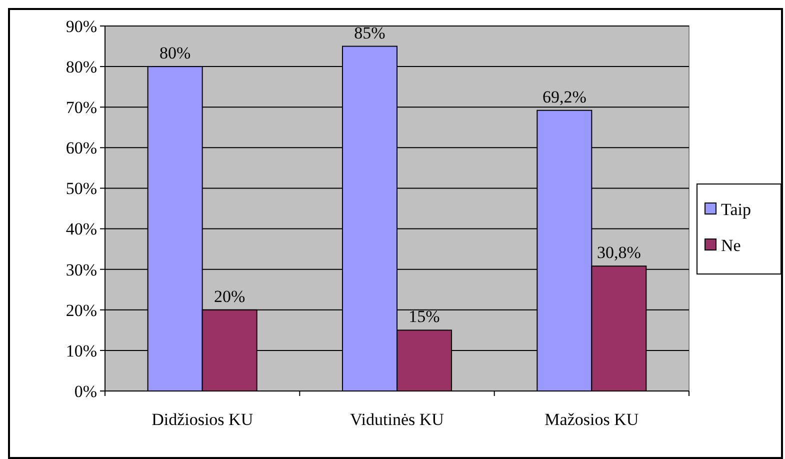 The width and height of the screenshot is (785, 459). I want to click on x-tick-label: Vidutinės KU, so click(397, 419).